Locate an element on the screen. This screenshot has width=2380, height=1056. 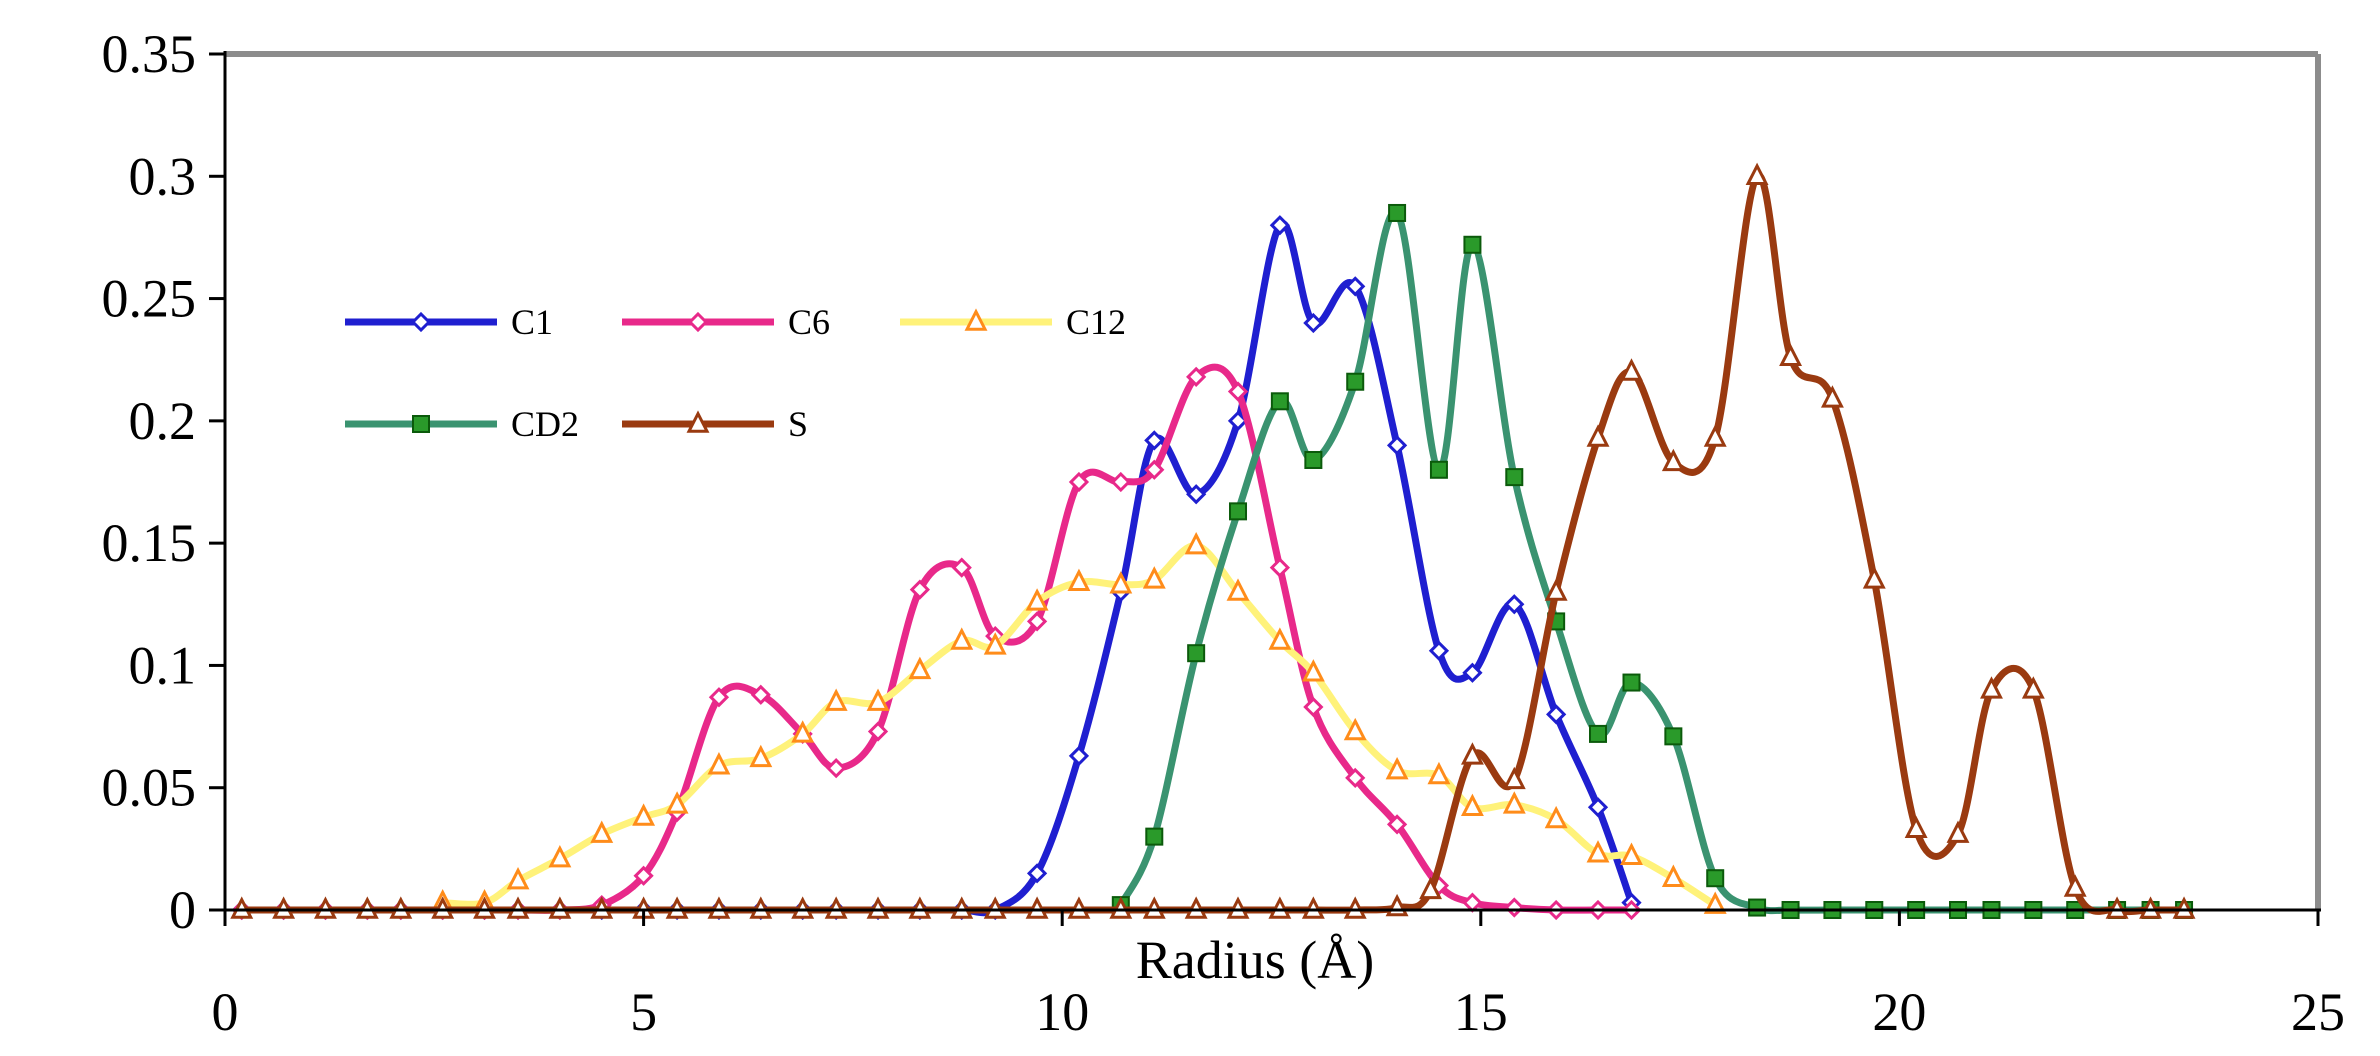
legend-item-s: S is located at coordinates (715, 424).